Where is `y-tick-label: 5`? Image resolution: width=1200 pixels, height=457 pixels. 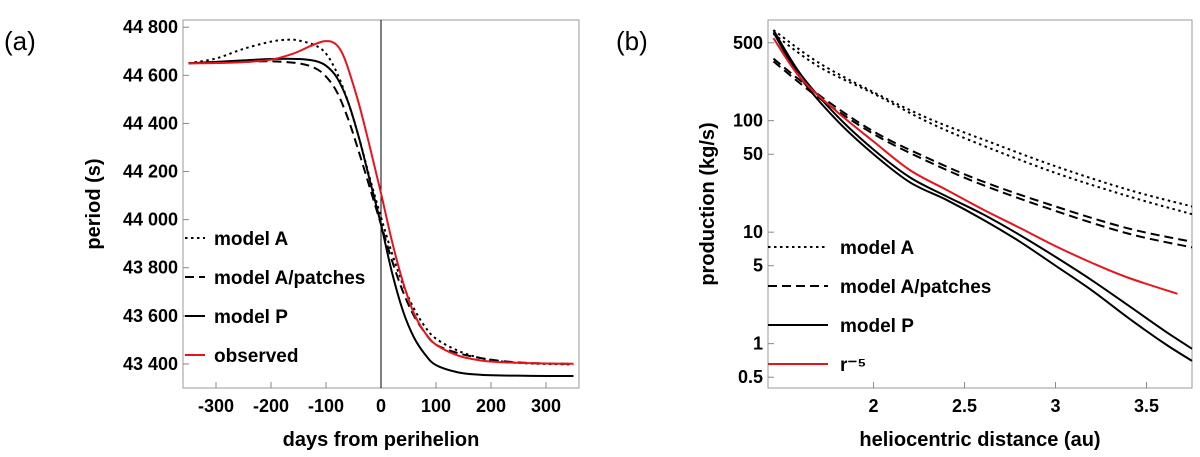 y-tick-label: 5 is located at coordinates (758, 266).